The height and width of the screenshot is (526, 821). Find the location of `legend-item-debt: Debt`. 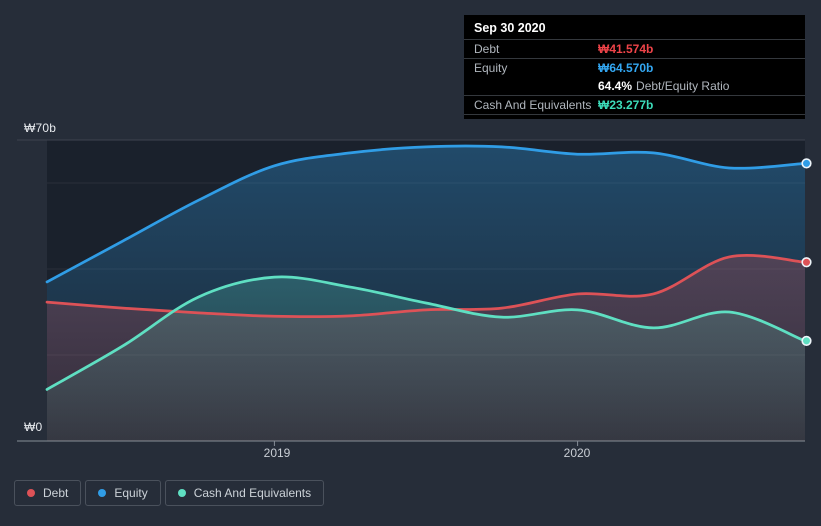

legend-item-debt: Debt is located at coordinates (48, 493).